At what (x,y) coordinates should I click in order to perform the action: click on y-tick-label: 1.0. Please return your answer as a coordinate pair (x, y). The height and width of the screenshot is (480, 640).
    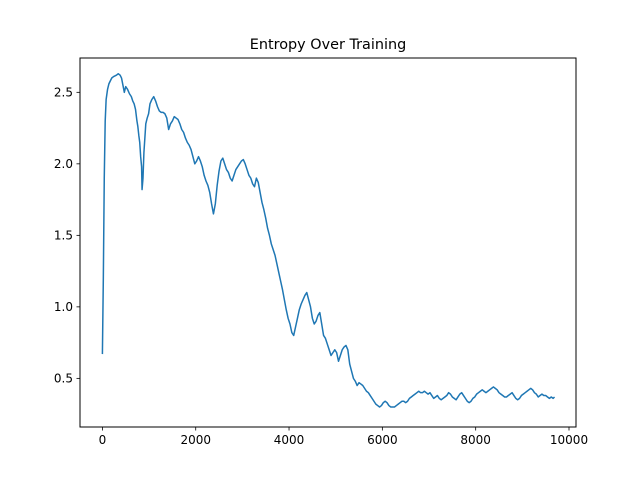
    Looking at the image, I should click on (63, 307).